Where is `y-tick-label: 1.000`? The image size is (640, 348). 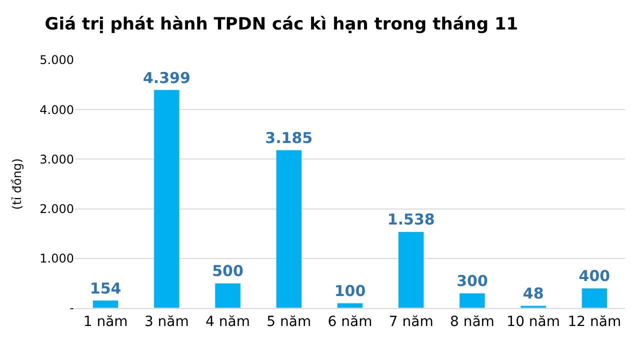 y-tick-label: 1.000 is located at coordinates (57, 259).